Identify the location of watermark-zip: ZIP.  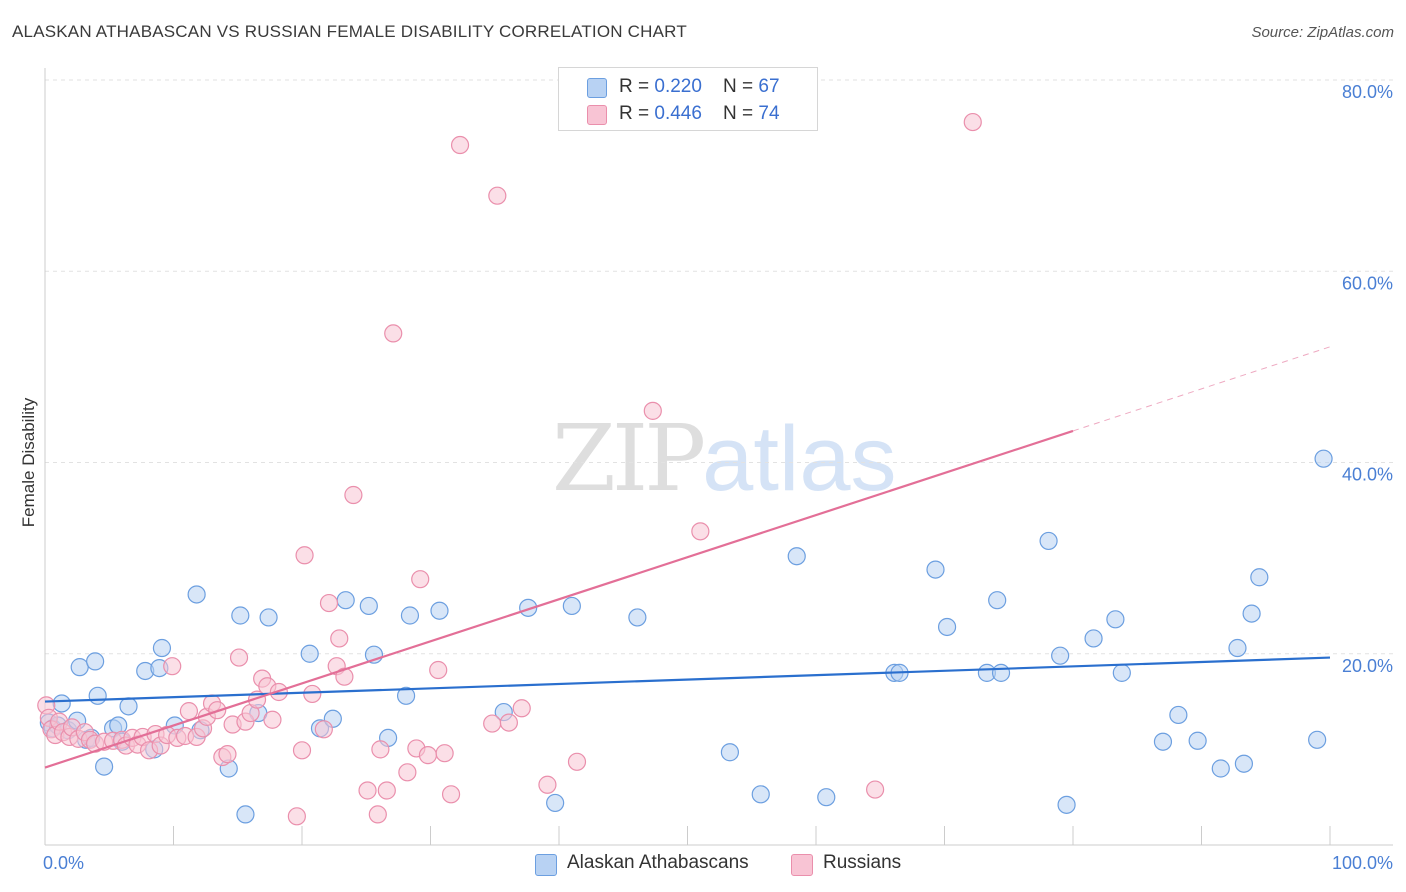
(629, 458).